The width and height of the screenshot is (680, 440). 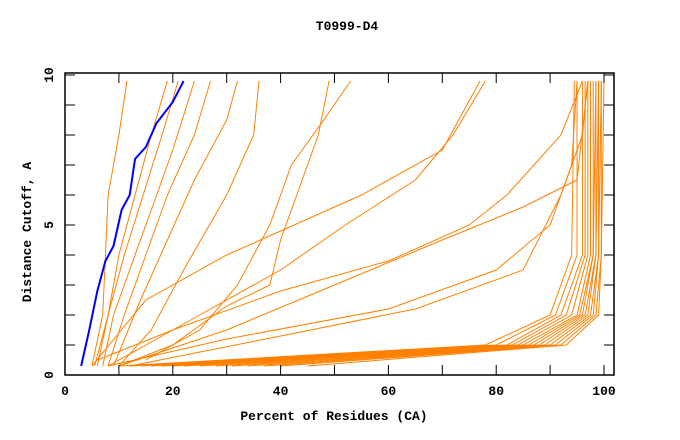 What do you see at coordinates (49, 375) in the screenshot?
I see `y-tick-label: 0` at bounding box center [49, 375].